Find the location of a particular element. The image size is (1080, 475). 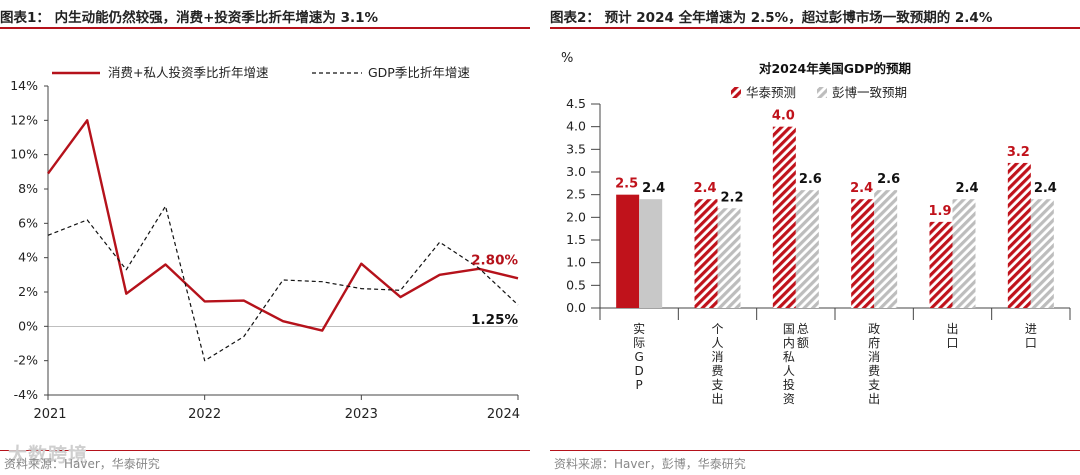

y-axis-unit: % is located at coordinates (567, 58).